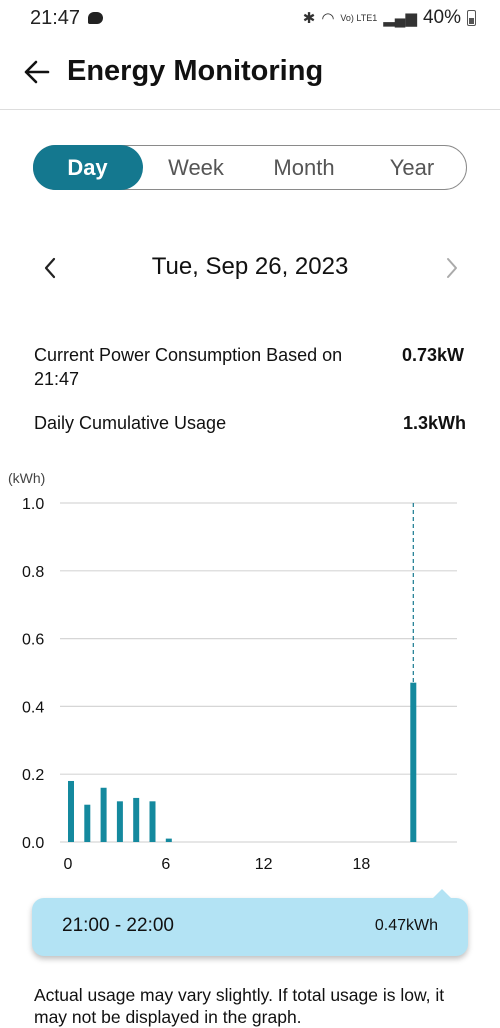 Image resolution: width=500 pixels, height=1028 pixels. What do you see at coordinates (33, 843) in the screenshot?
I see `y-tick-label: 0.0` at bounding box center [33, 843].